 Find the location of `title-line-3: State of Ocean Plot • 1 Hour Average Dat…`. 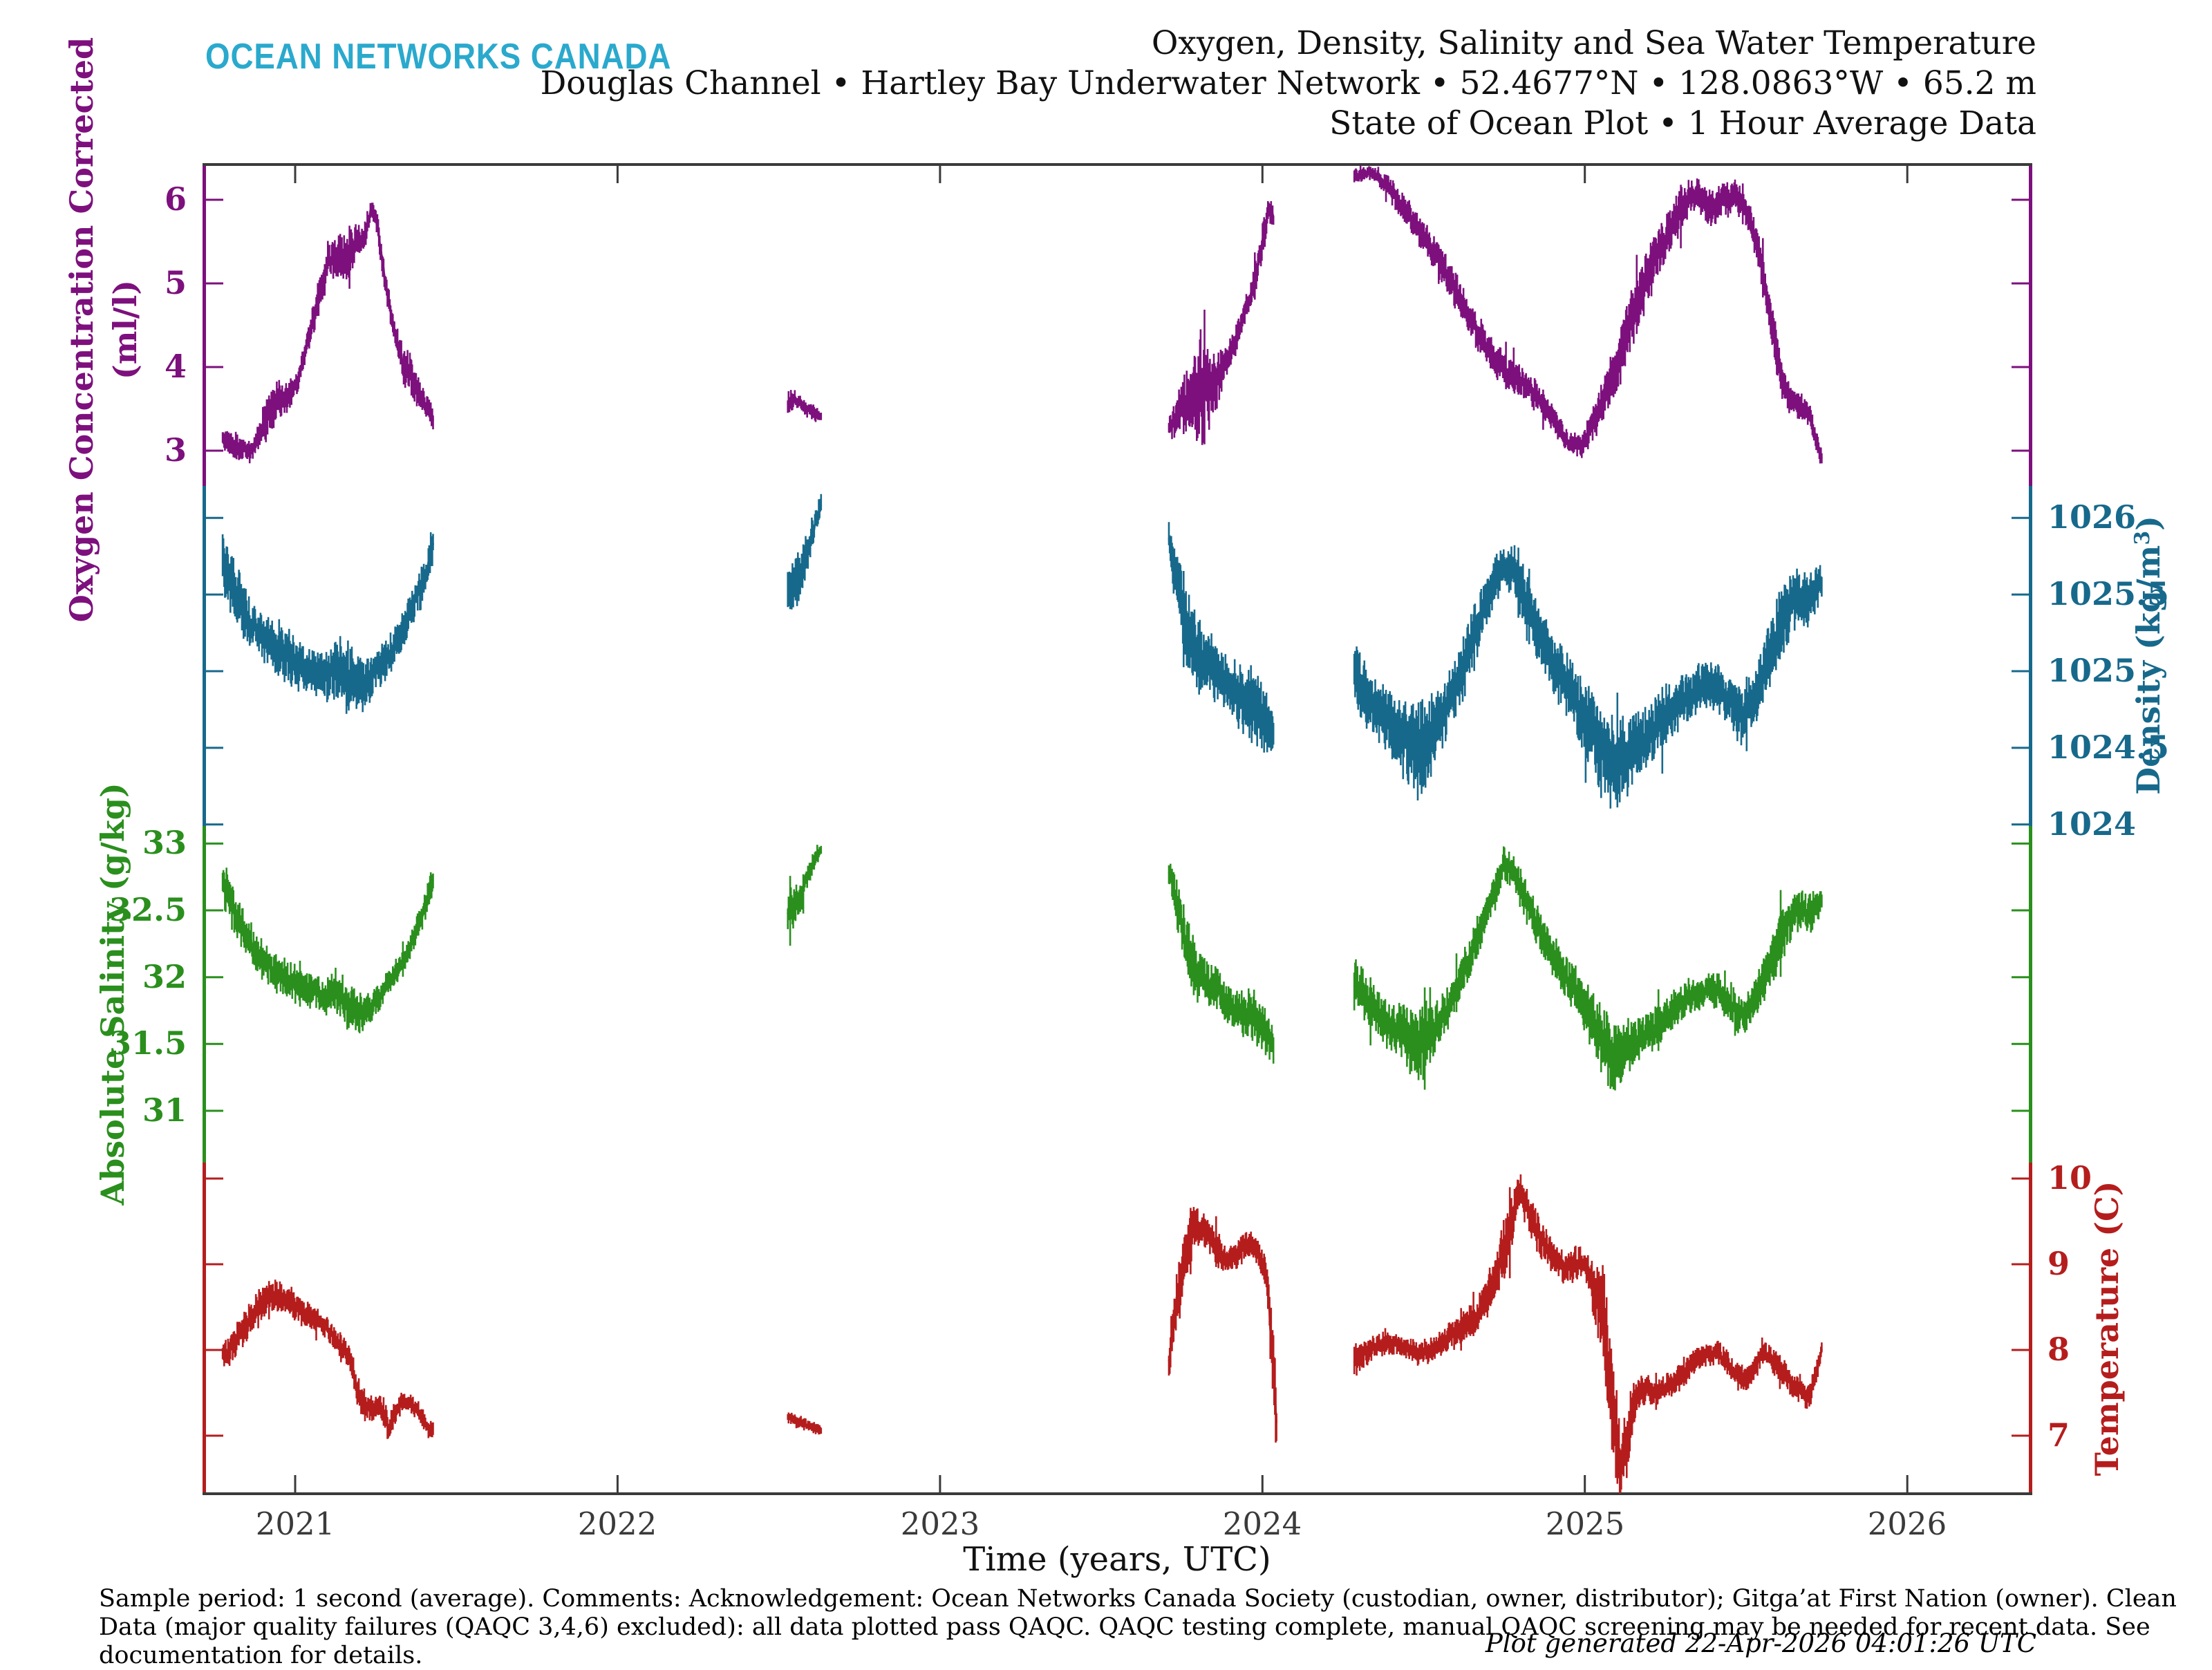

title-line-3: State of Ocean Plot • 1 Hour Average Dat… is located at coordinates (1682, 123).